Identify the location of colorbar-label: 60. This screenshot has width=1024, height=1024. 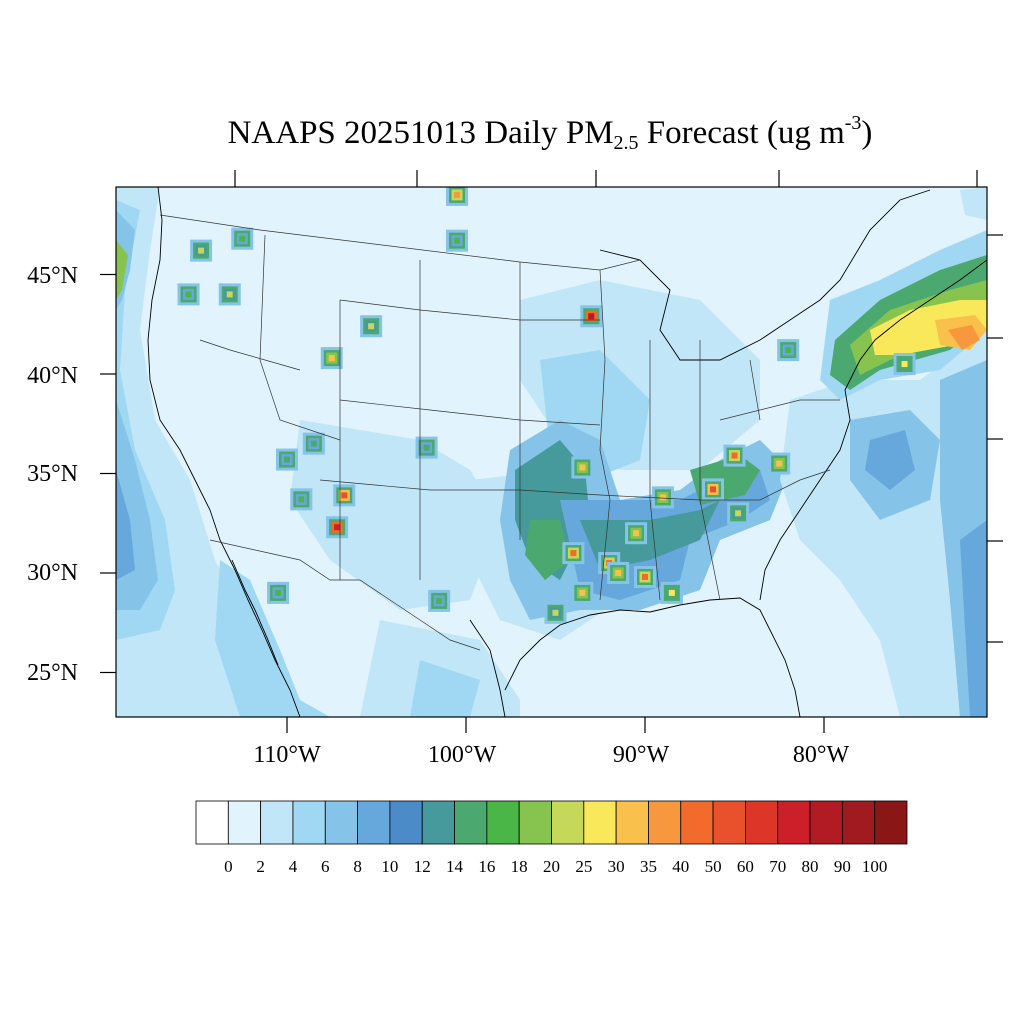
(745, 866).